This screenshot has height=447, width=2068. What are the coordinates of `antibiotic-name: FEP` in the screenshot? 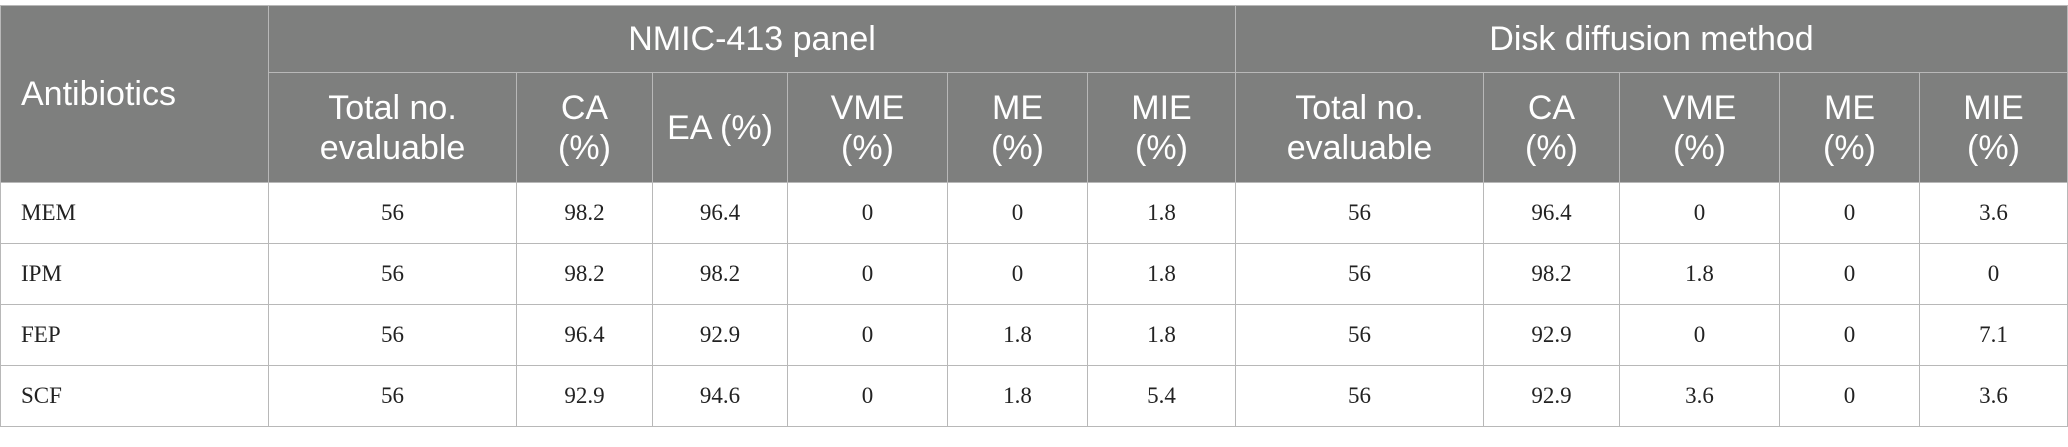 It's located at (134, 335).